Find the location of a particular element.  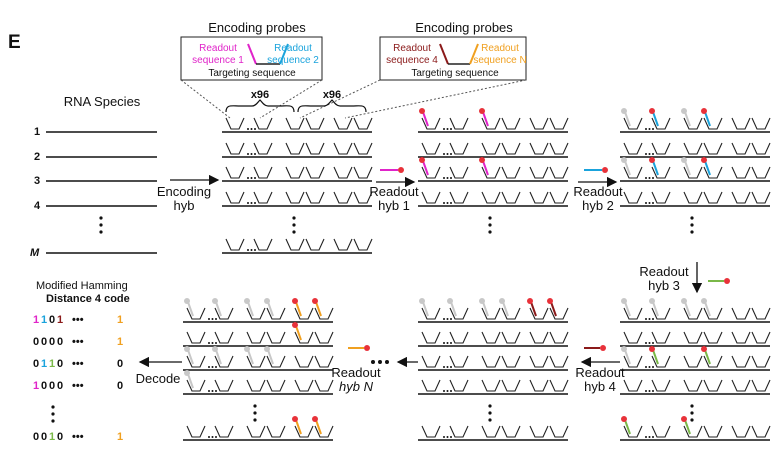

step-readout1-l2: hyb 1 is located at coordinates (394, 205).